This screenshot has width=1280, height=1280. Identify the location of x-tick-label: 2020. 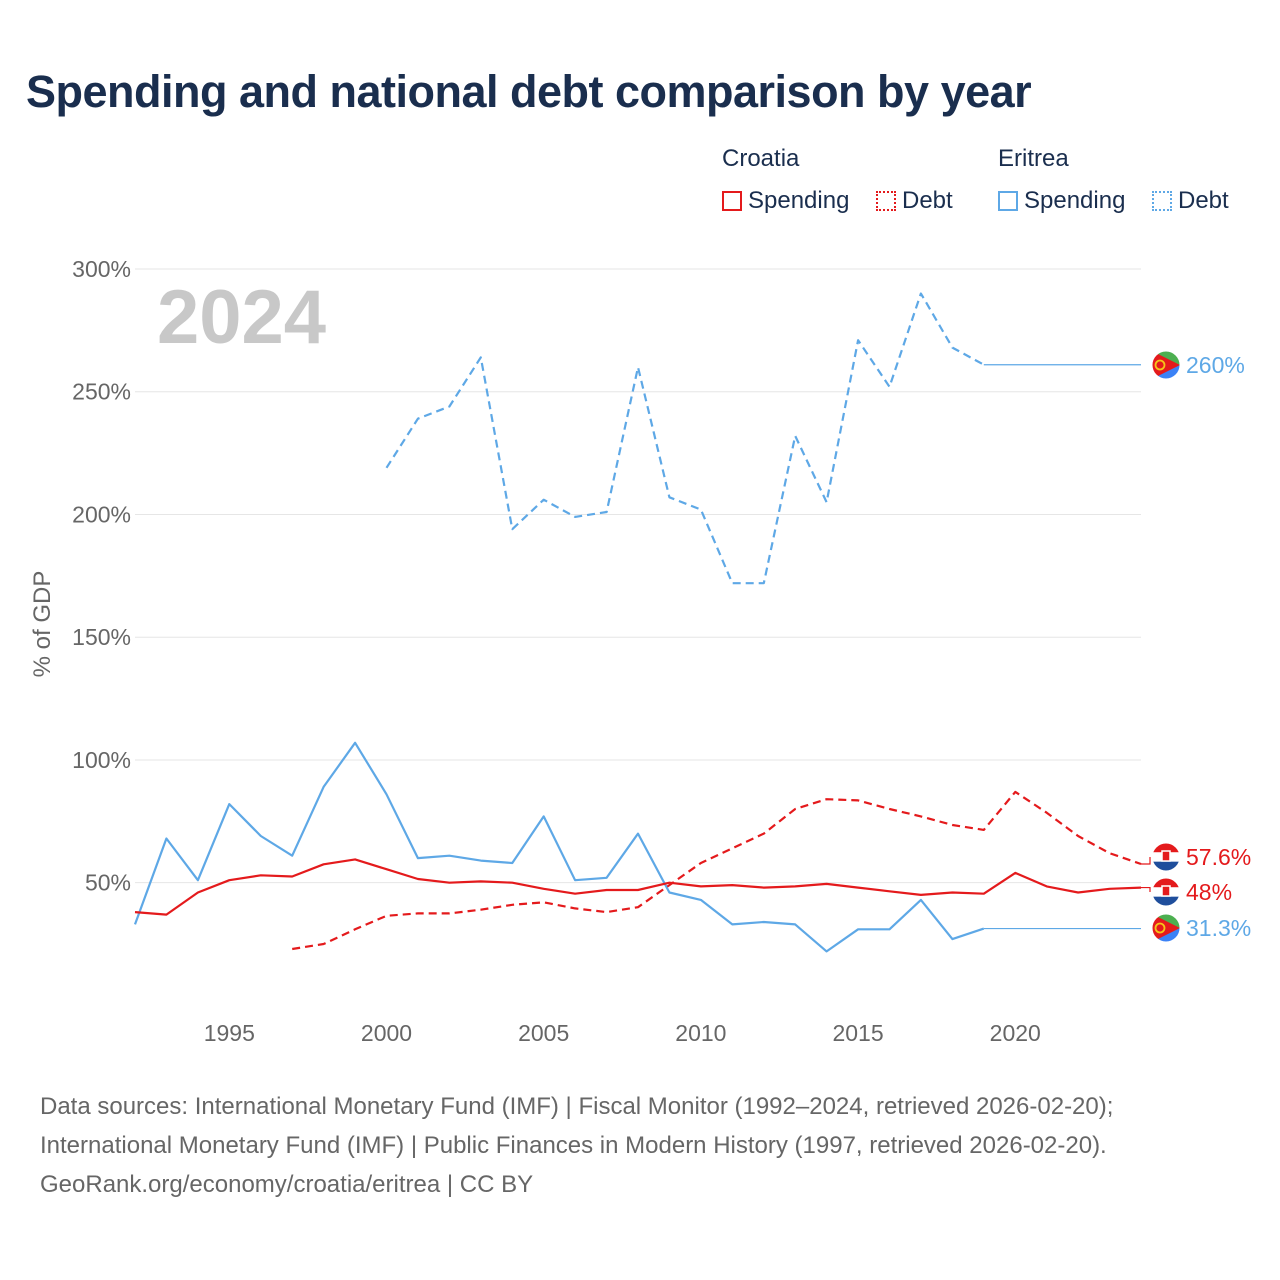
(1015, 1033).